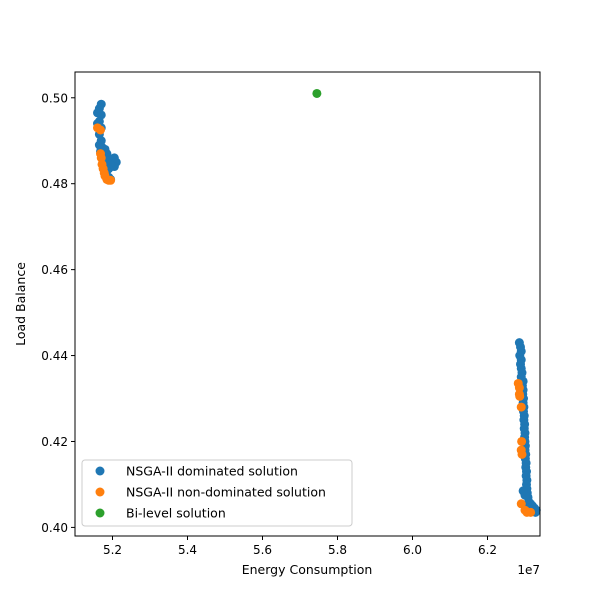 This screenshot has height=600, width=600. I want to click on x-tick-label: 6.2, so click(487, 550).